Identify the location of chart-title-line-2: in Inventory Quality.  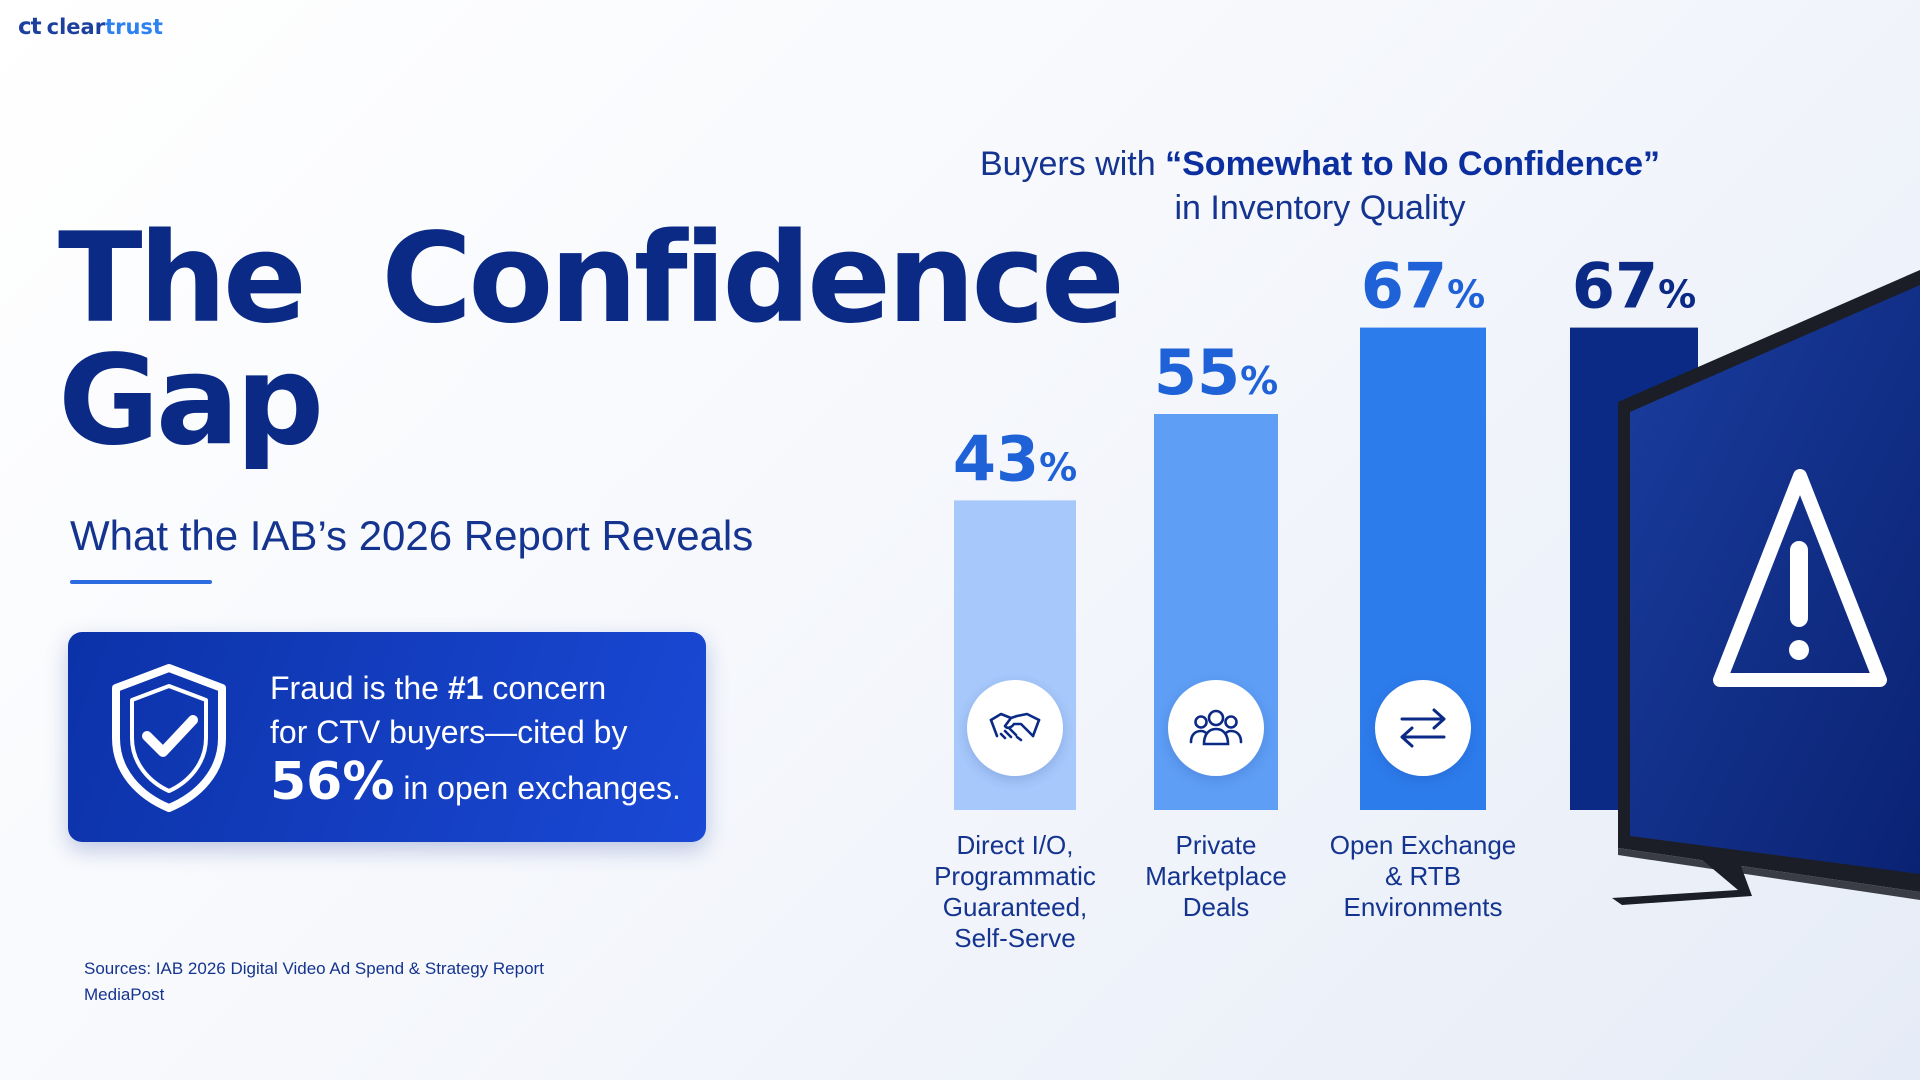
(1320, 208).